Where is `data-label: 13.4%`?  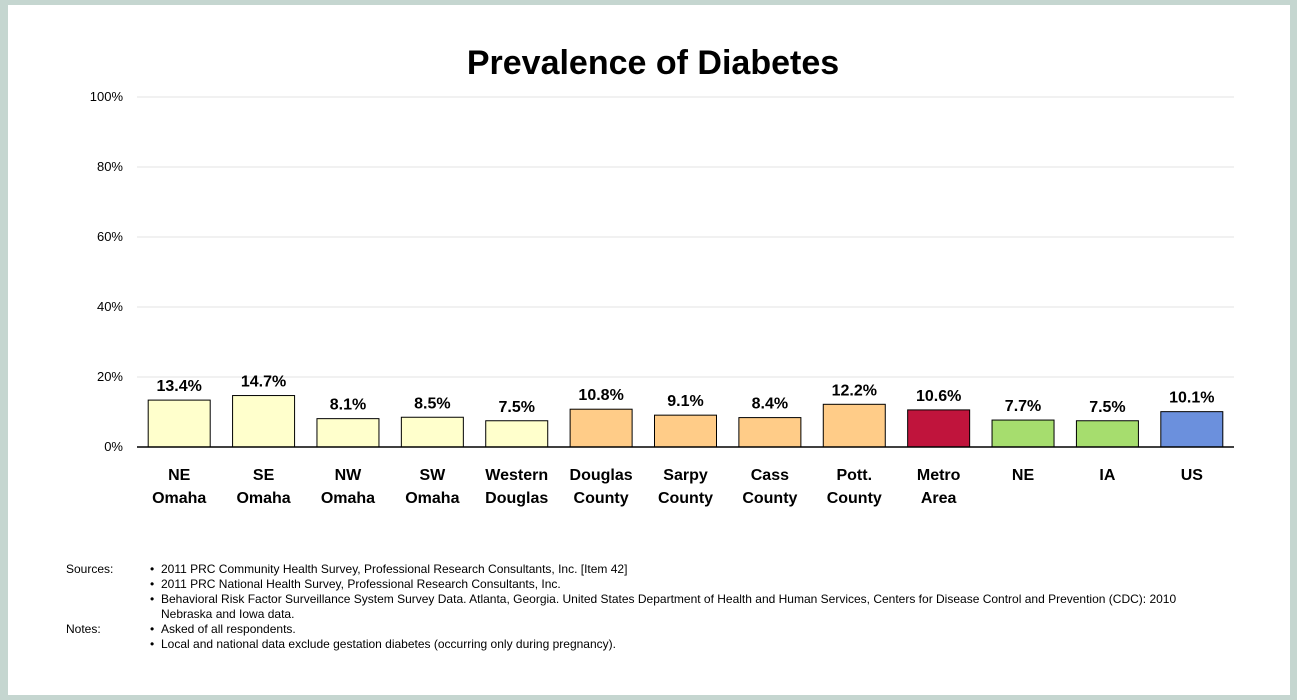 data-label: 13.4% is located at coordinates (179, 386).